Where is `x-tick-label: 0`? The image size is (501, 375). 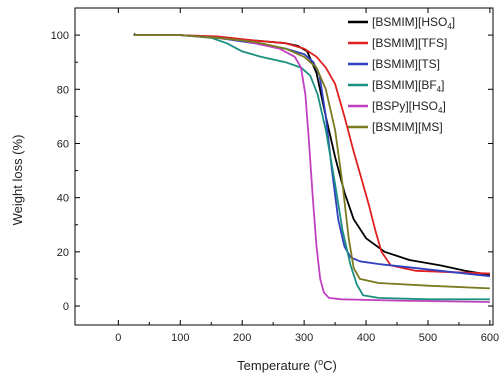
x-tick-label: 0 is located at coordinates (118, 338).